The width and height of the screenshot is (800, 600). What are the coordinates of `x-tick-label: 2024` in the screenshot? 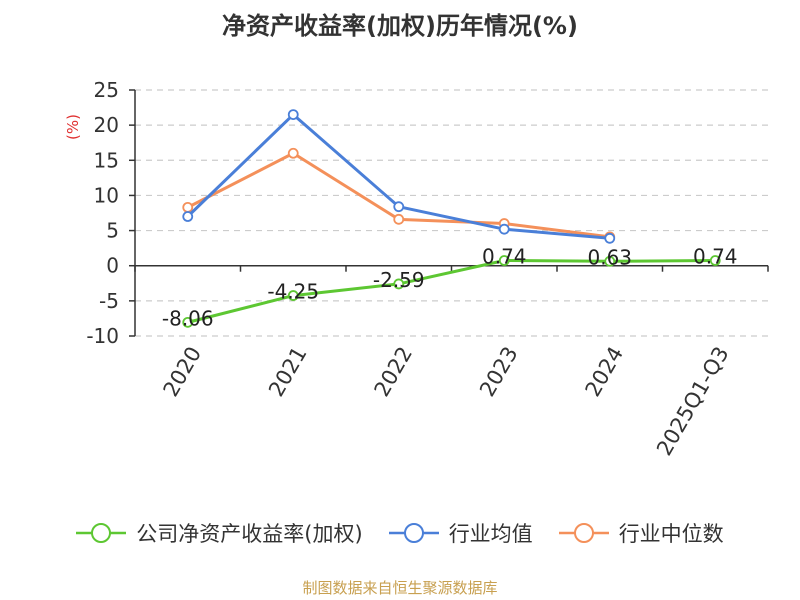 It's located at (605, 372).